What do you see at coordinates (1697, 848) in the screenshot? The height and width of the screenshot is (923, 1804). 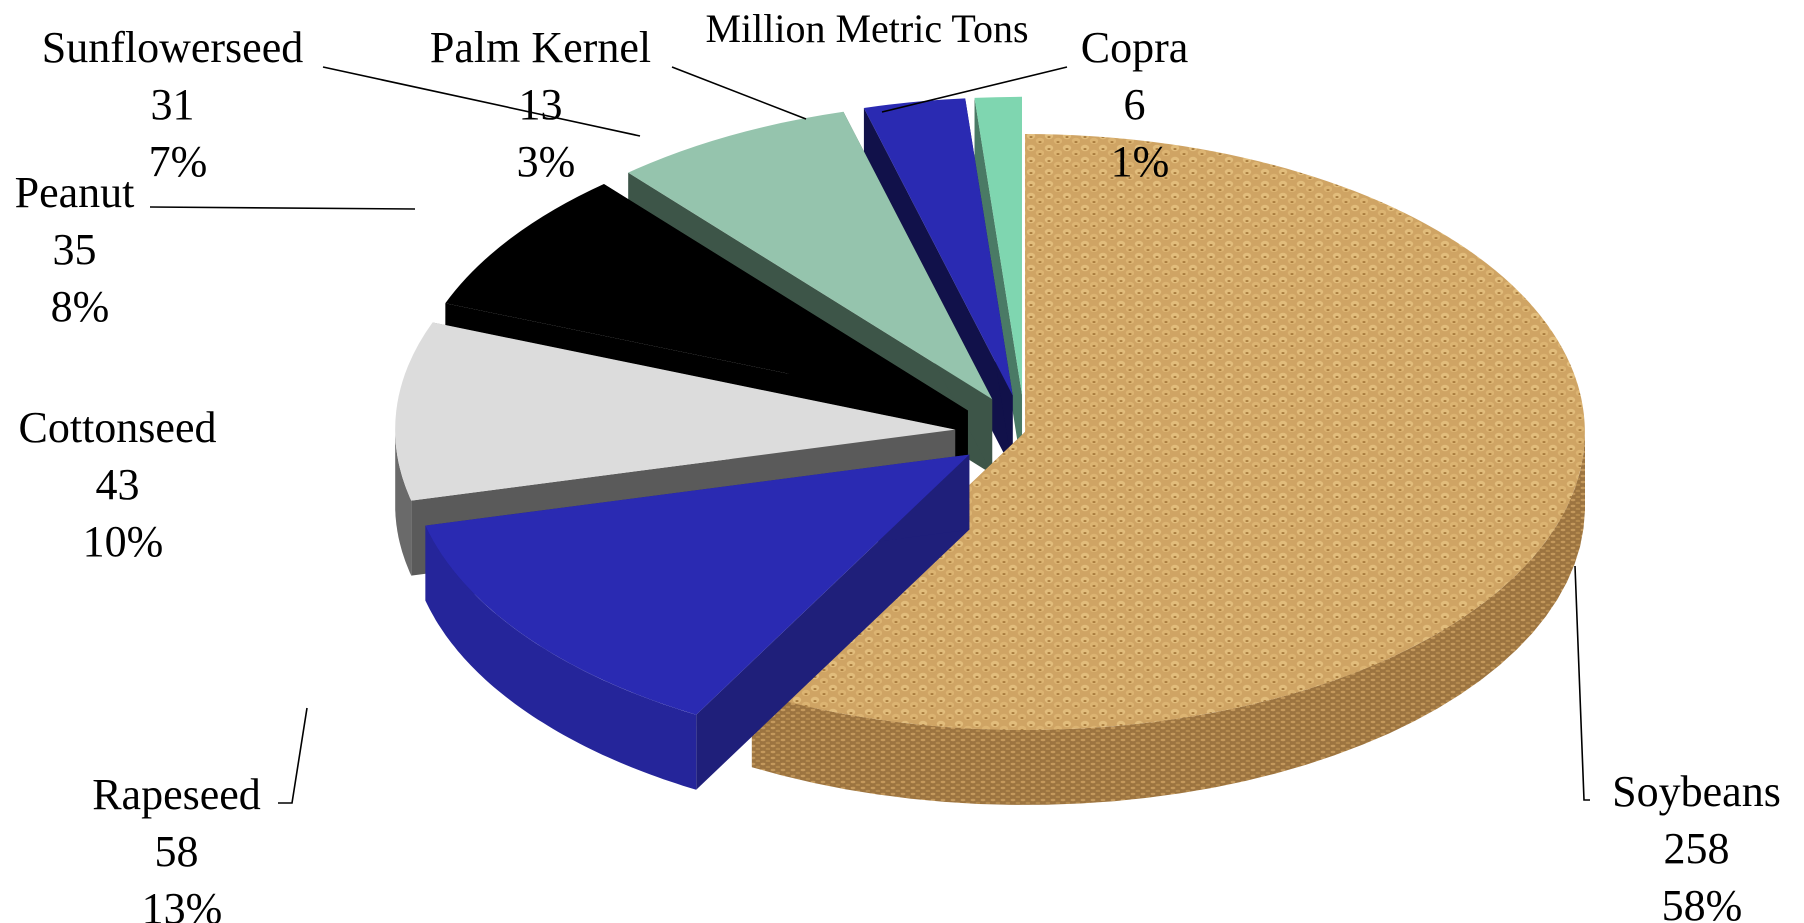 I see `label-soybeans-value: 258` at bounding box center [1697, 848].